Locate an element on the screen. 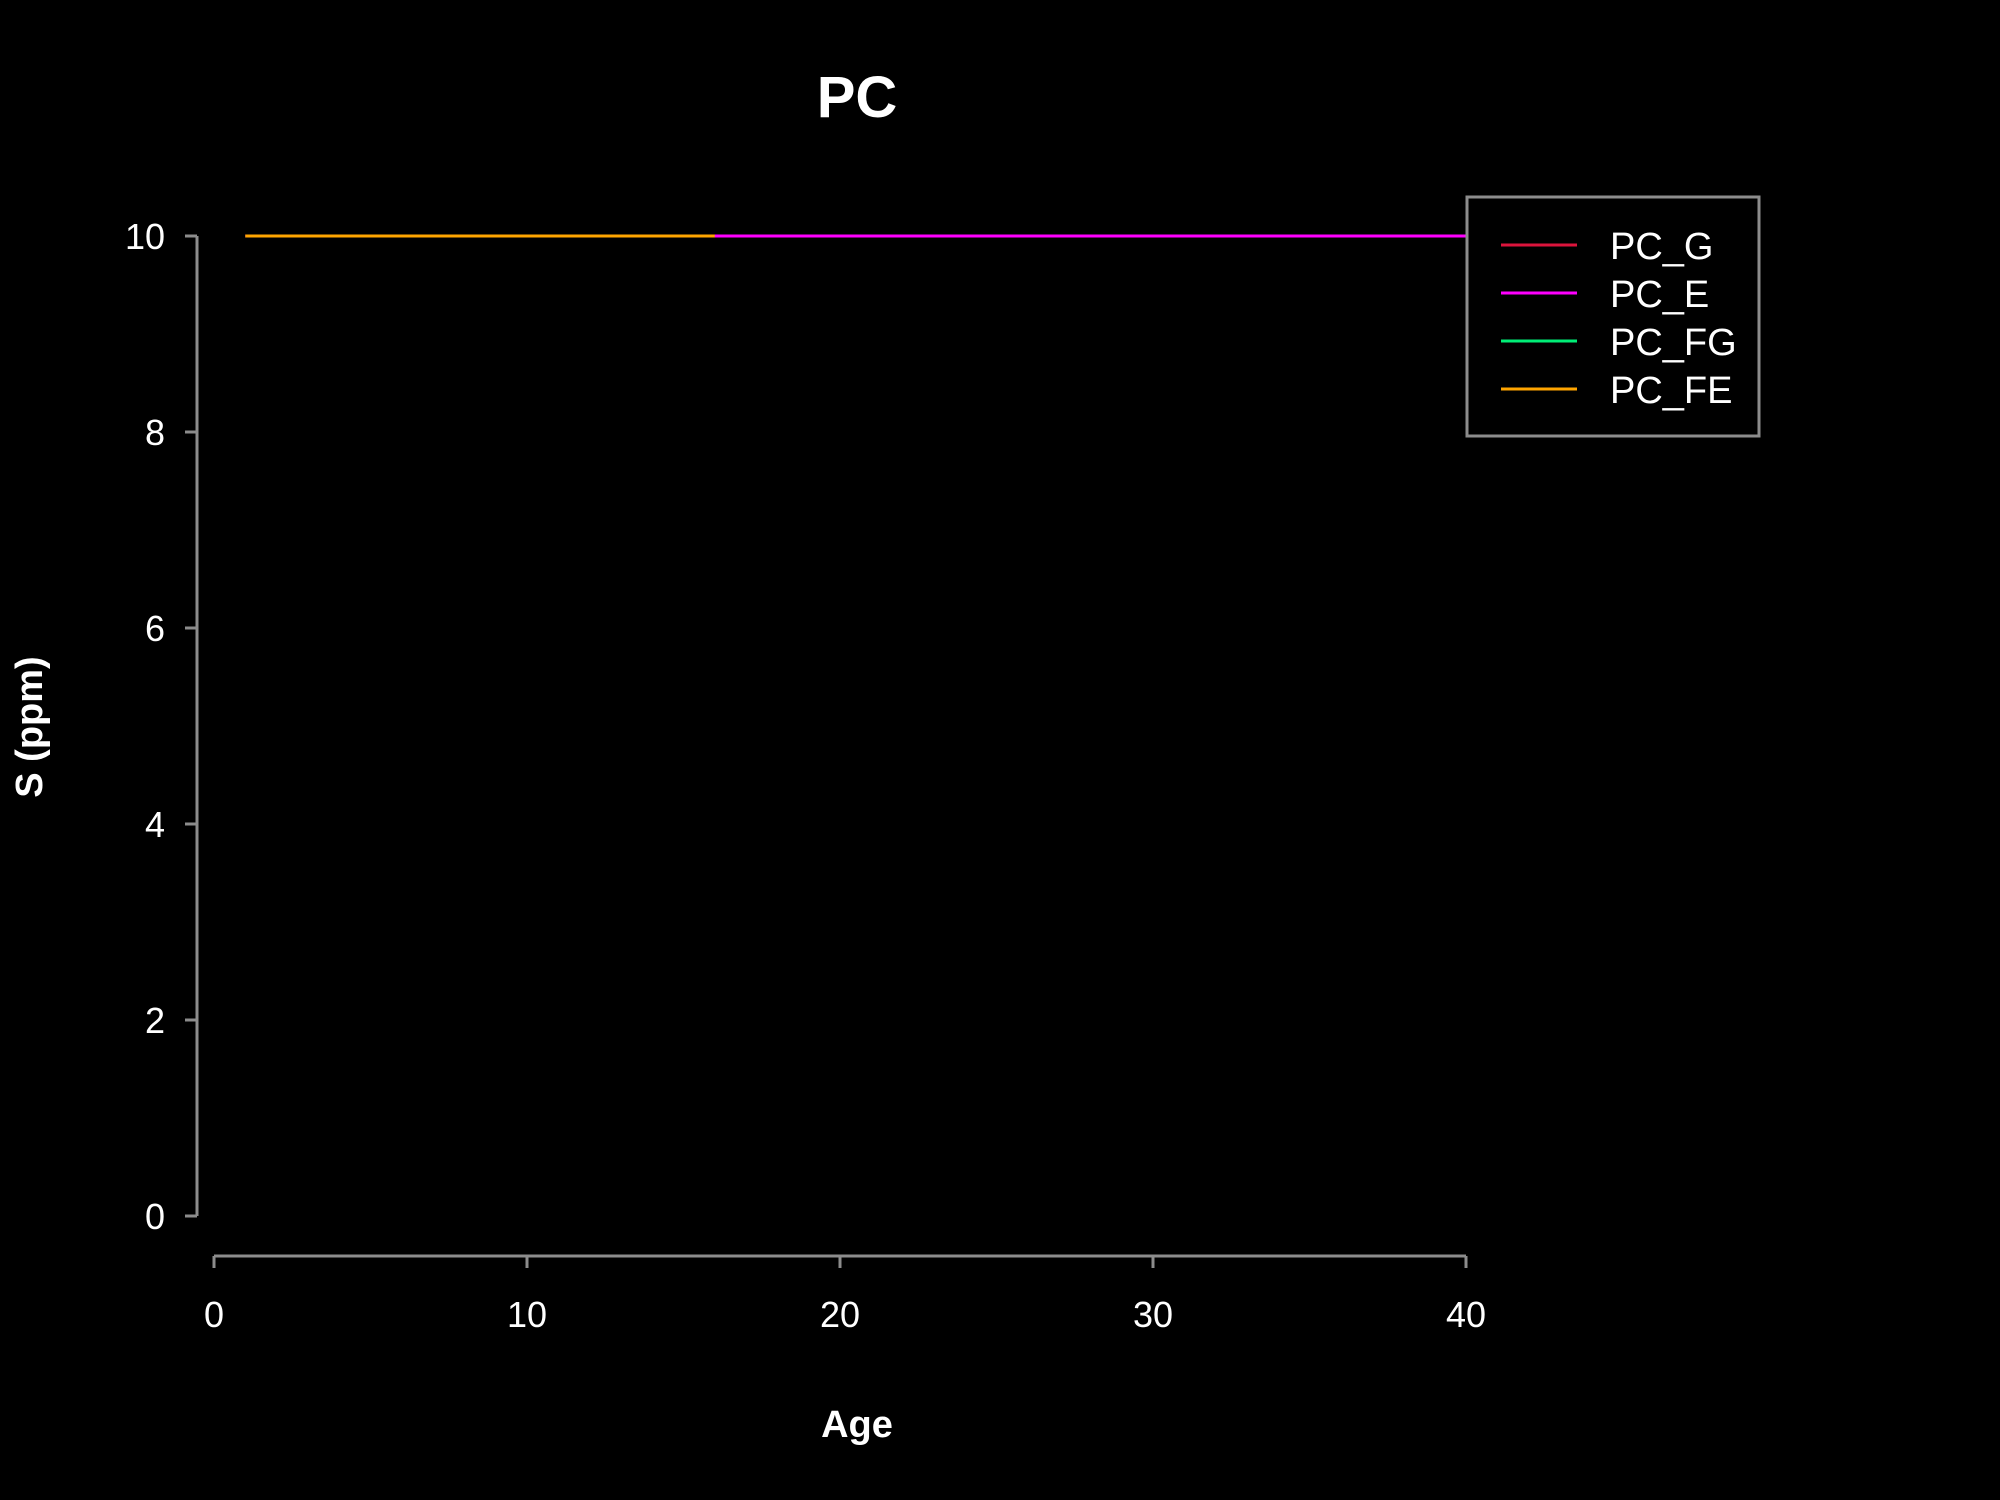  x-tick-label: 0 is located at coordinates (214, 1314).